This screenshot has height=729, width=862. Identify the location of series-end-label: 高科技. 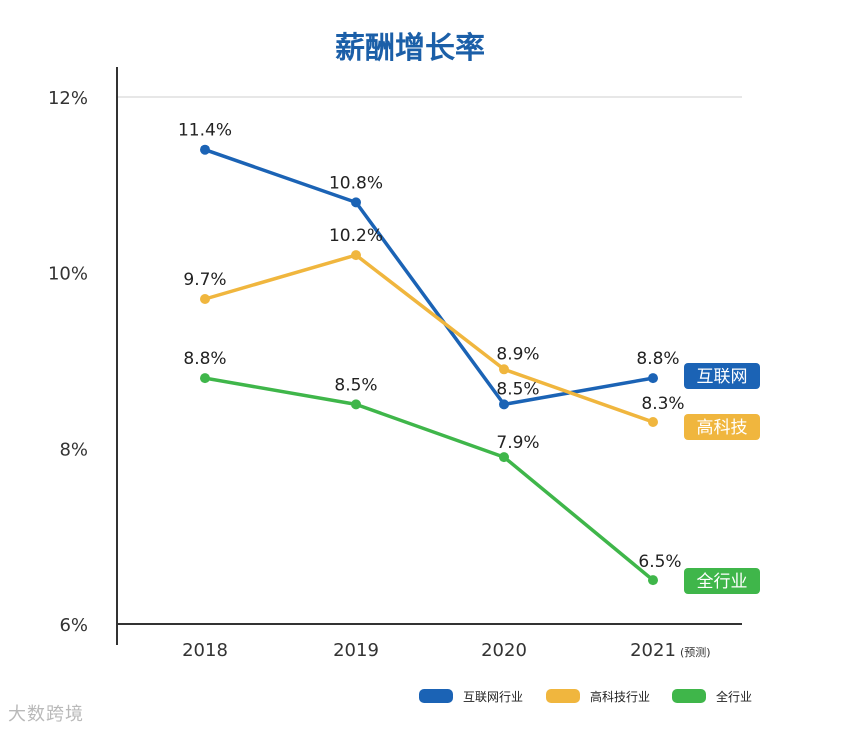
(722, 427).